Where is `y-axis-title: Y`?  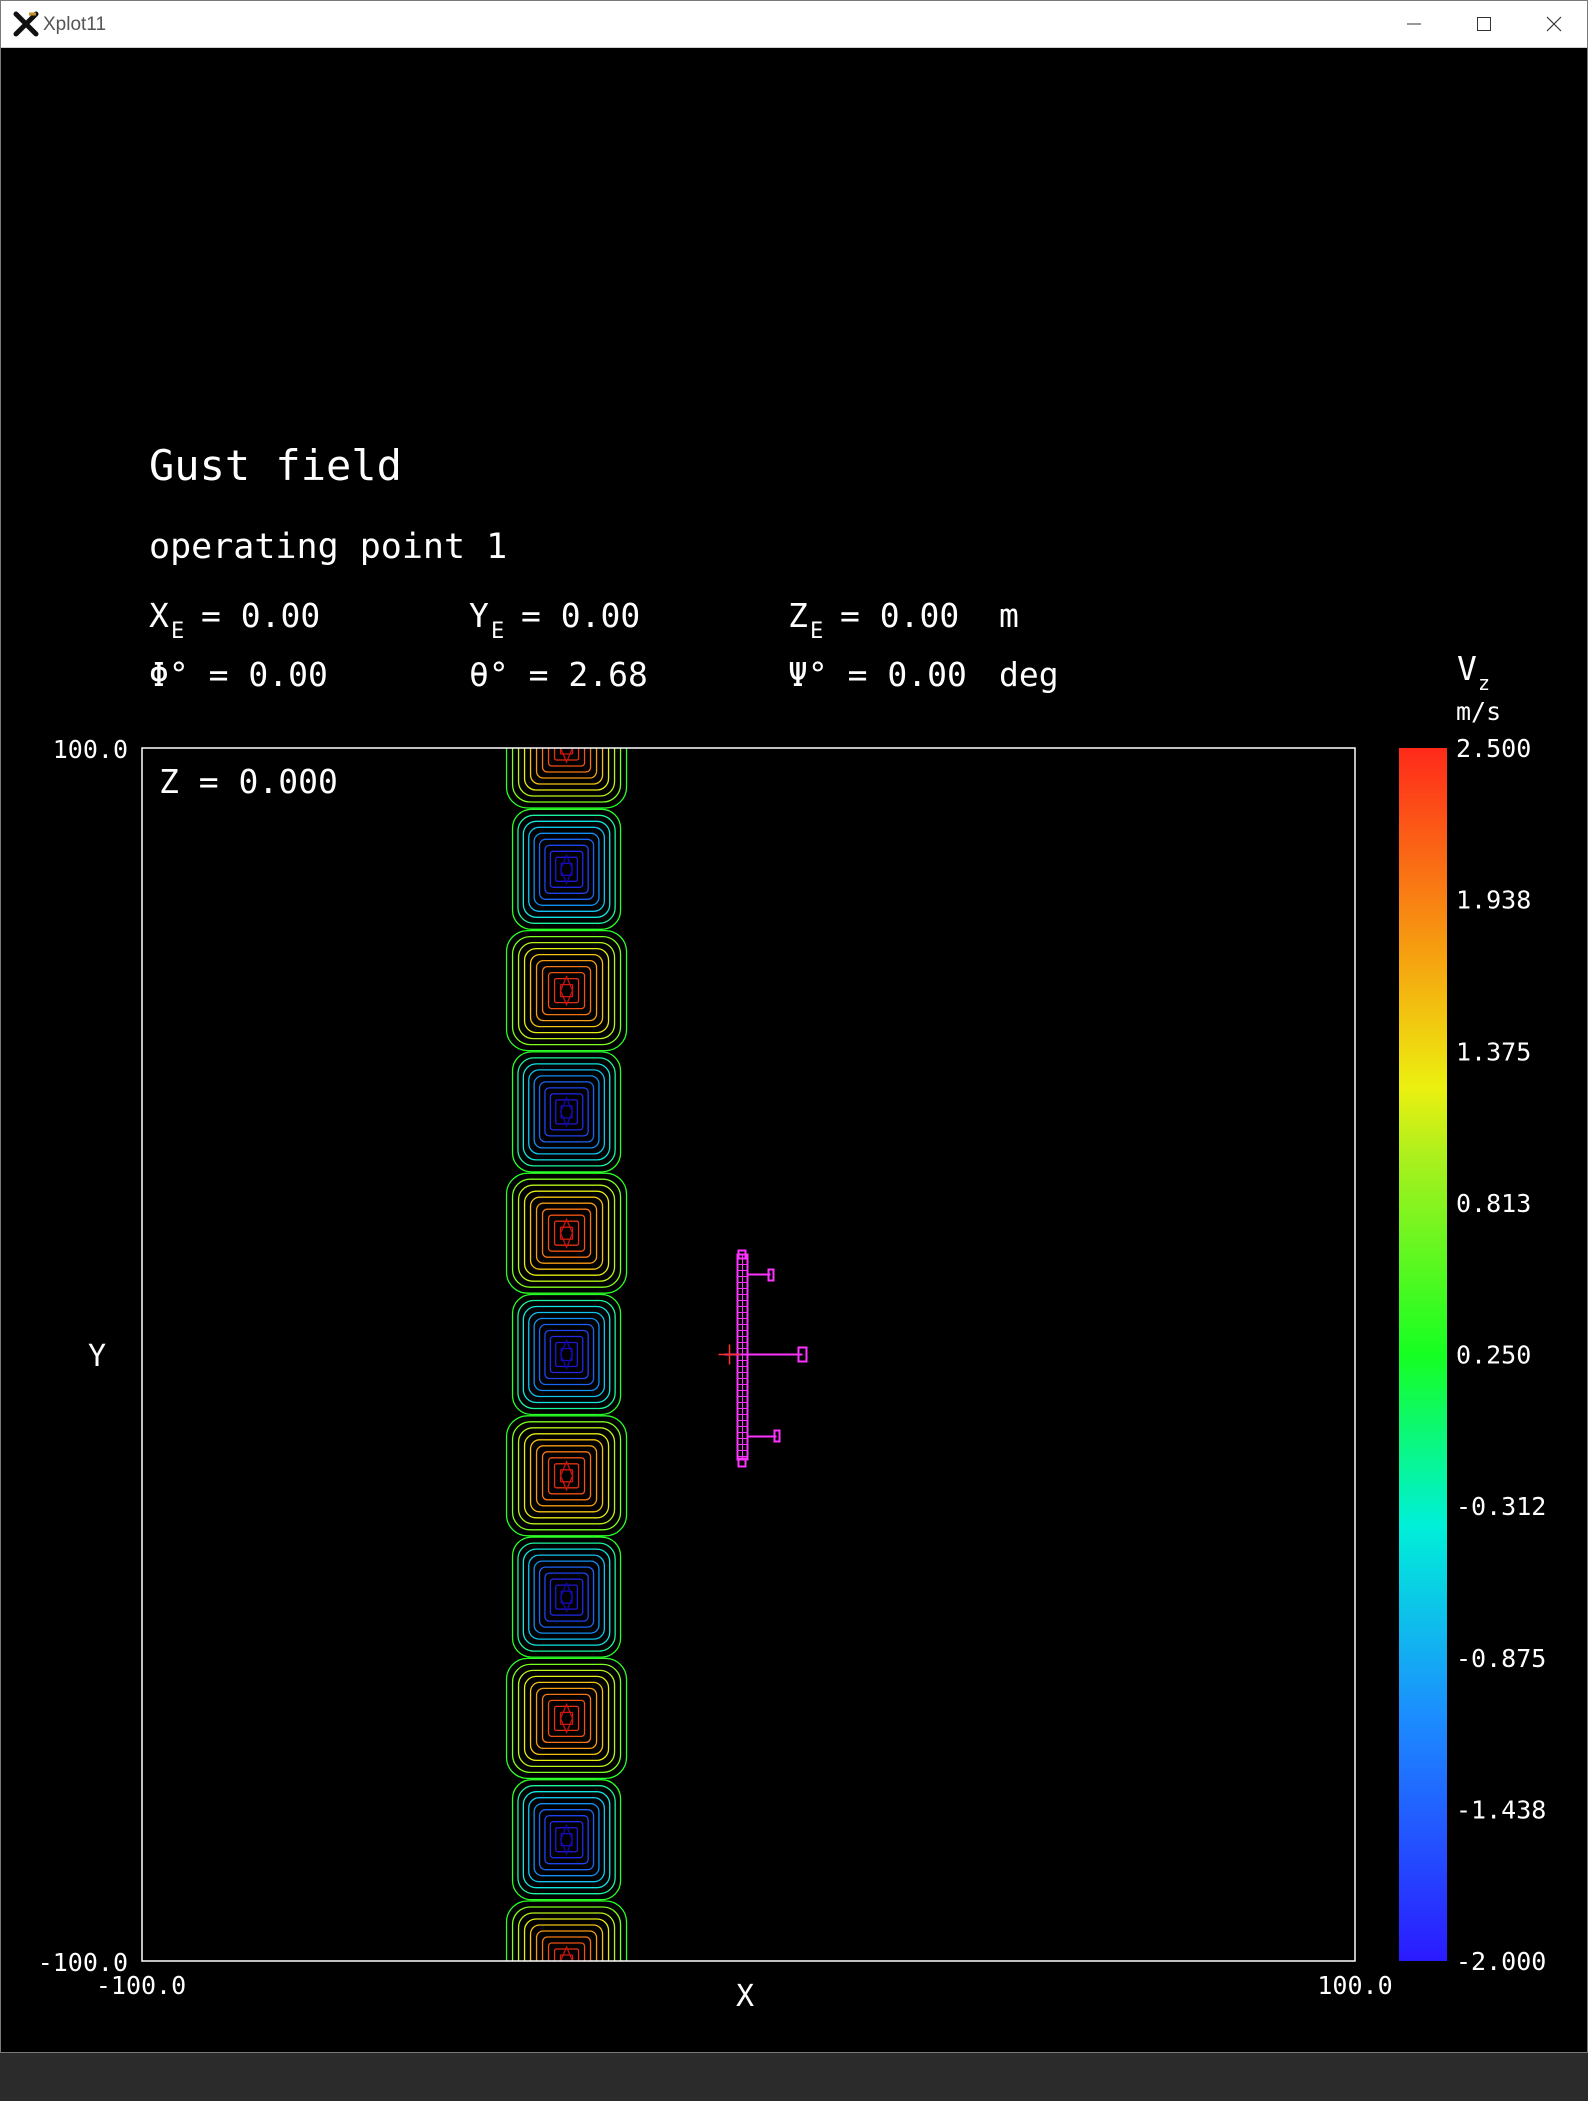 y-axis-title: Y is located at coordinates (97, 1356).